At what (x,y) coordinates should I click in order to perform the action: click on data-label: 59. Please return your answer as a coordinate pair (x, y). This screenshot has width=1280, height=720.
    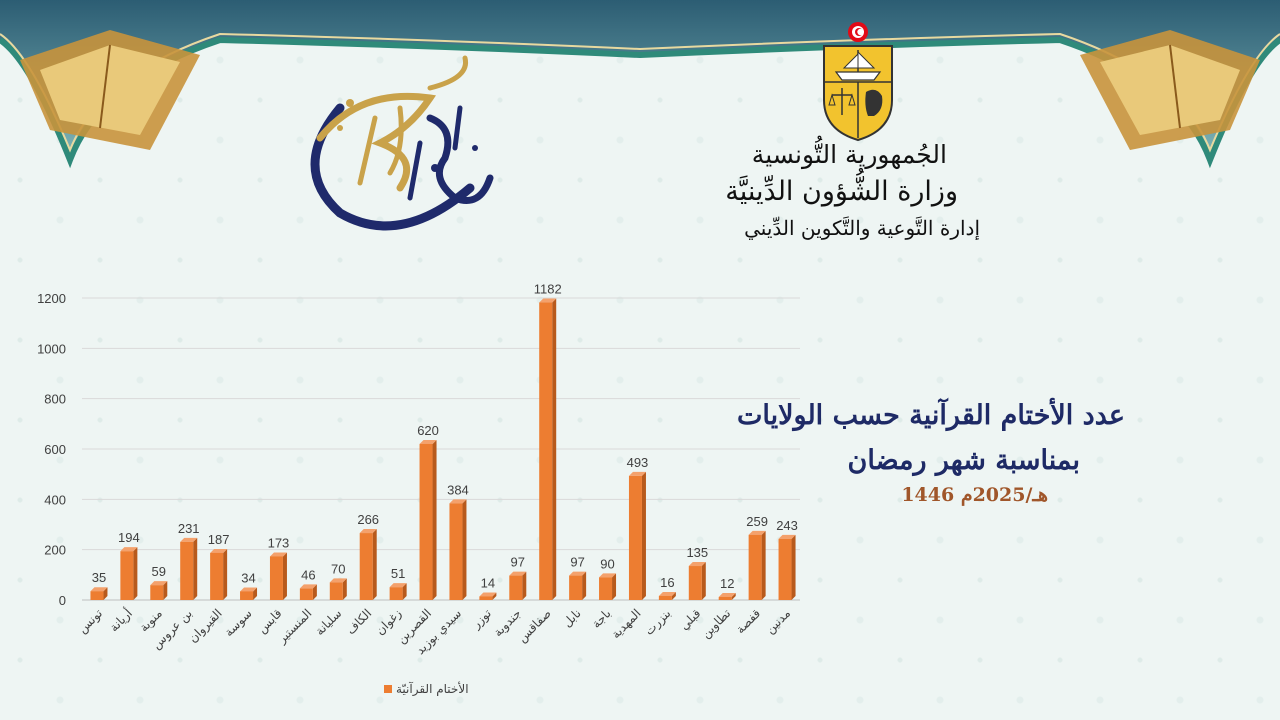
    Looking at the image, I should click on (159, 571).